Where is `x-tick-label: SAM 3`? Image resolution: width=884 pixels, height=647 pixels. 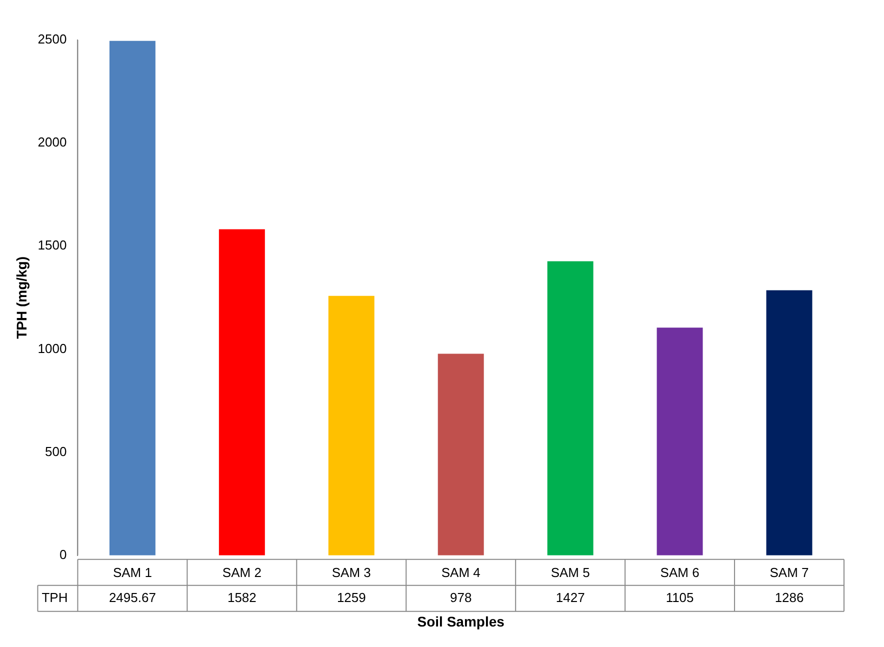 x-tick-label: SAM 3 is located at coordinates (351, 572).